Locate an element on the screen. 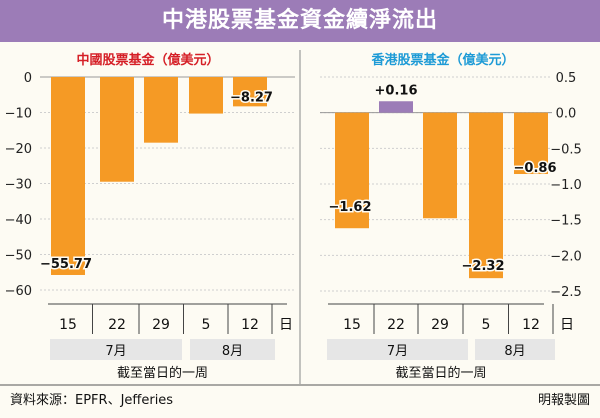 Image resolution: width=600 pixels, height=418 pixels. title-bar is located at coordinates (300, 21).